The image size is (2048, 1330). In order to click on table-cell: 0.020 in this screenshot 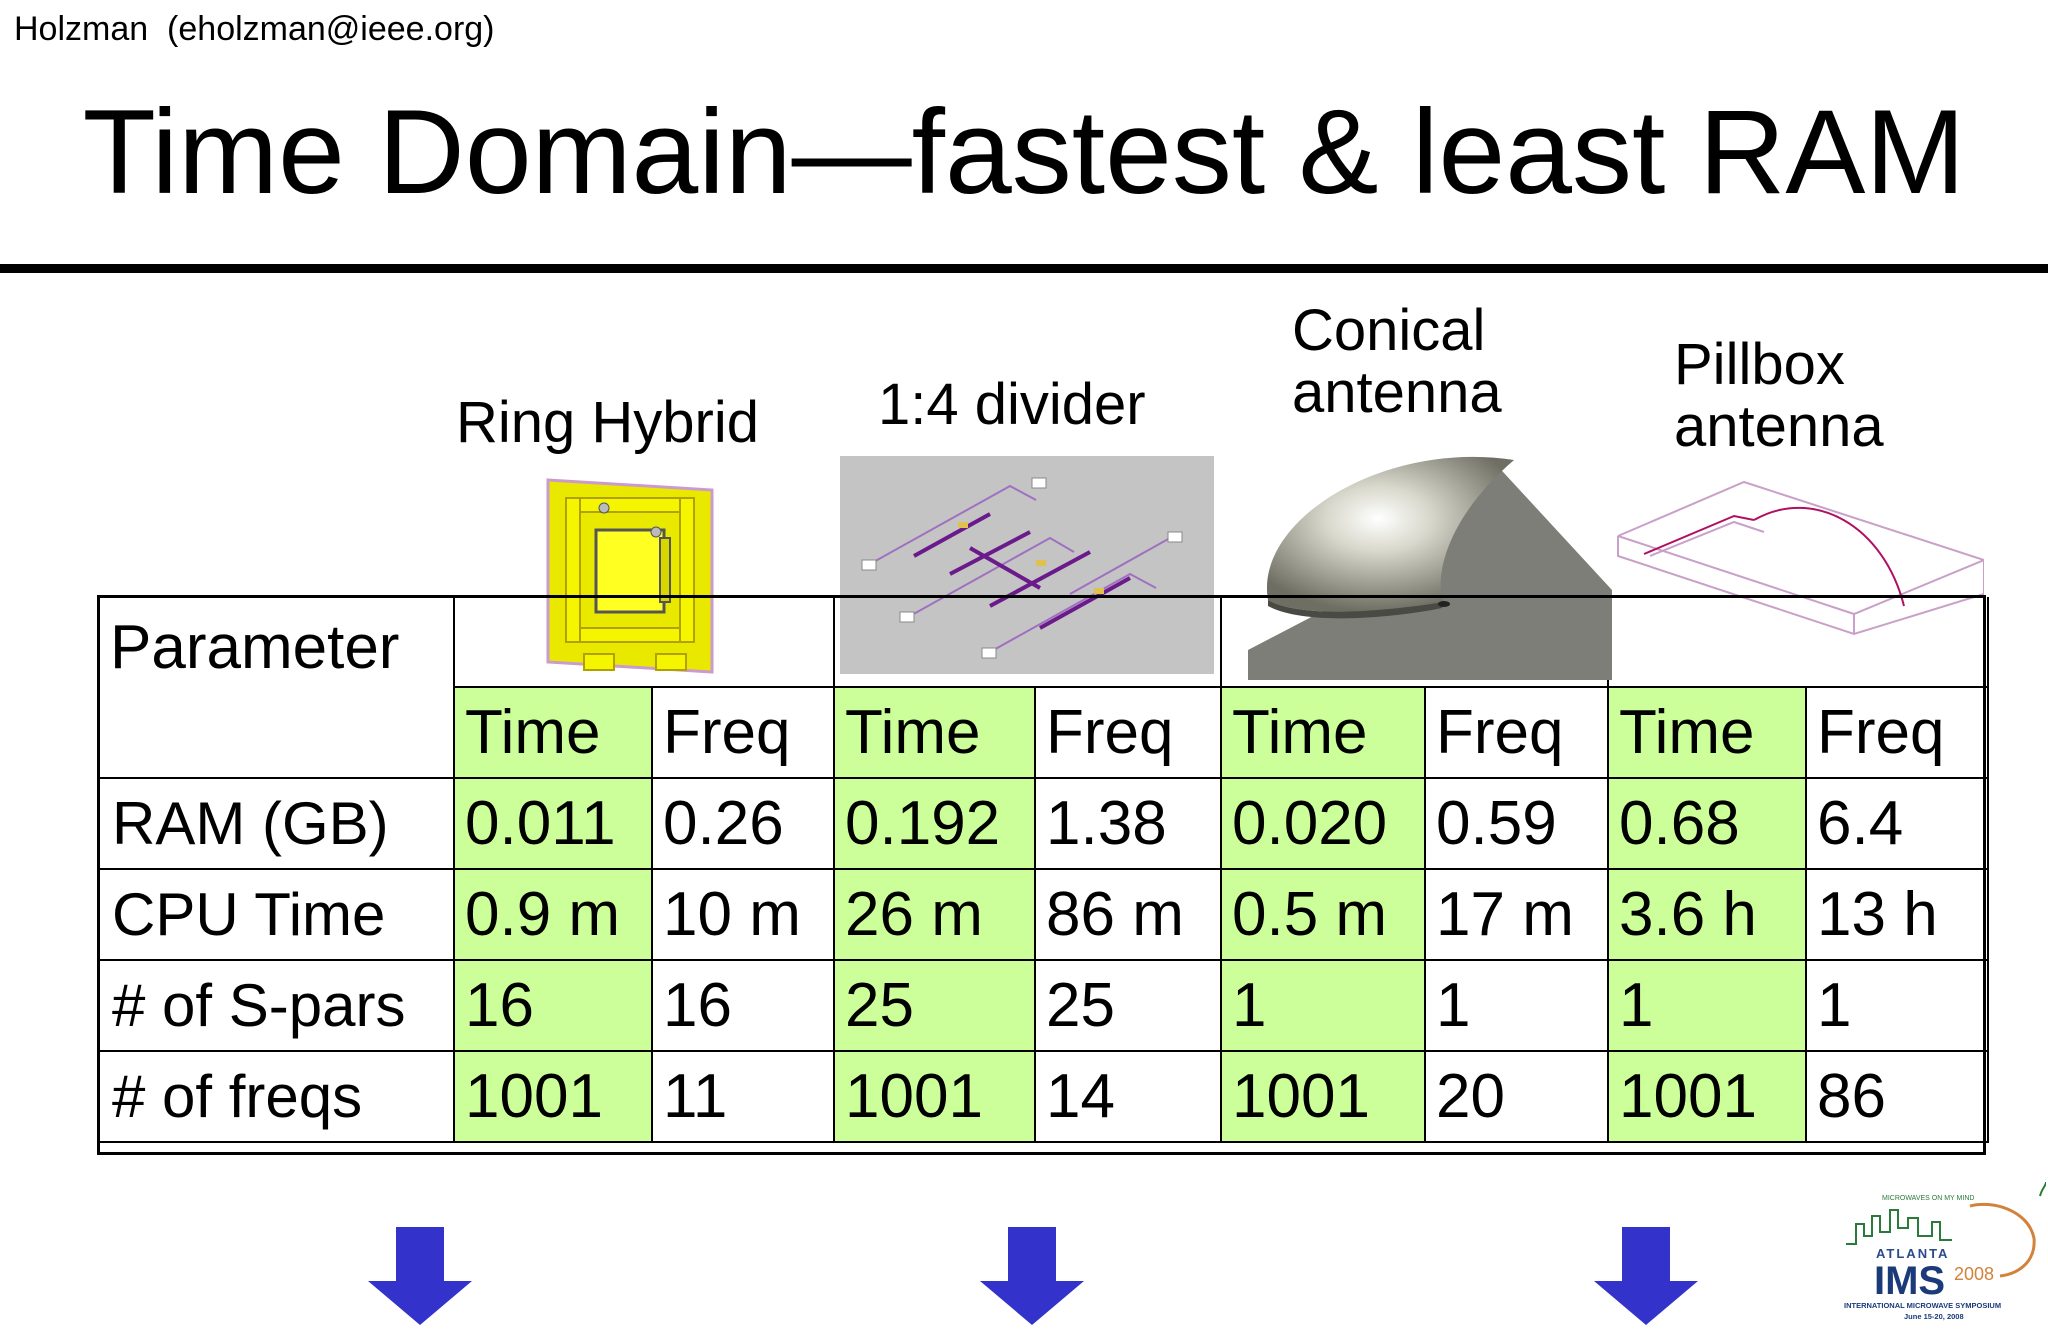, I will do `click(1323, 823)`.